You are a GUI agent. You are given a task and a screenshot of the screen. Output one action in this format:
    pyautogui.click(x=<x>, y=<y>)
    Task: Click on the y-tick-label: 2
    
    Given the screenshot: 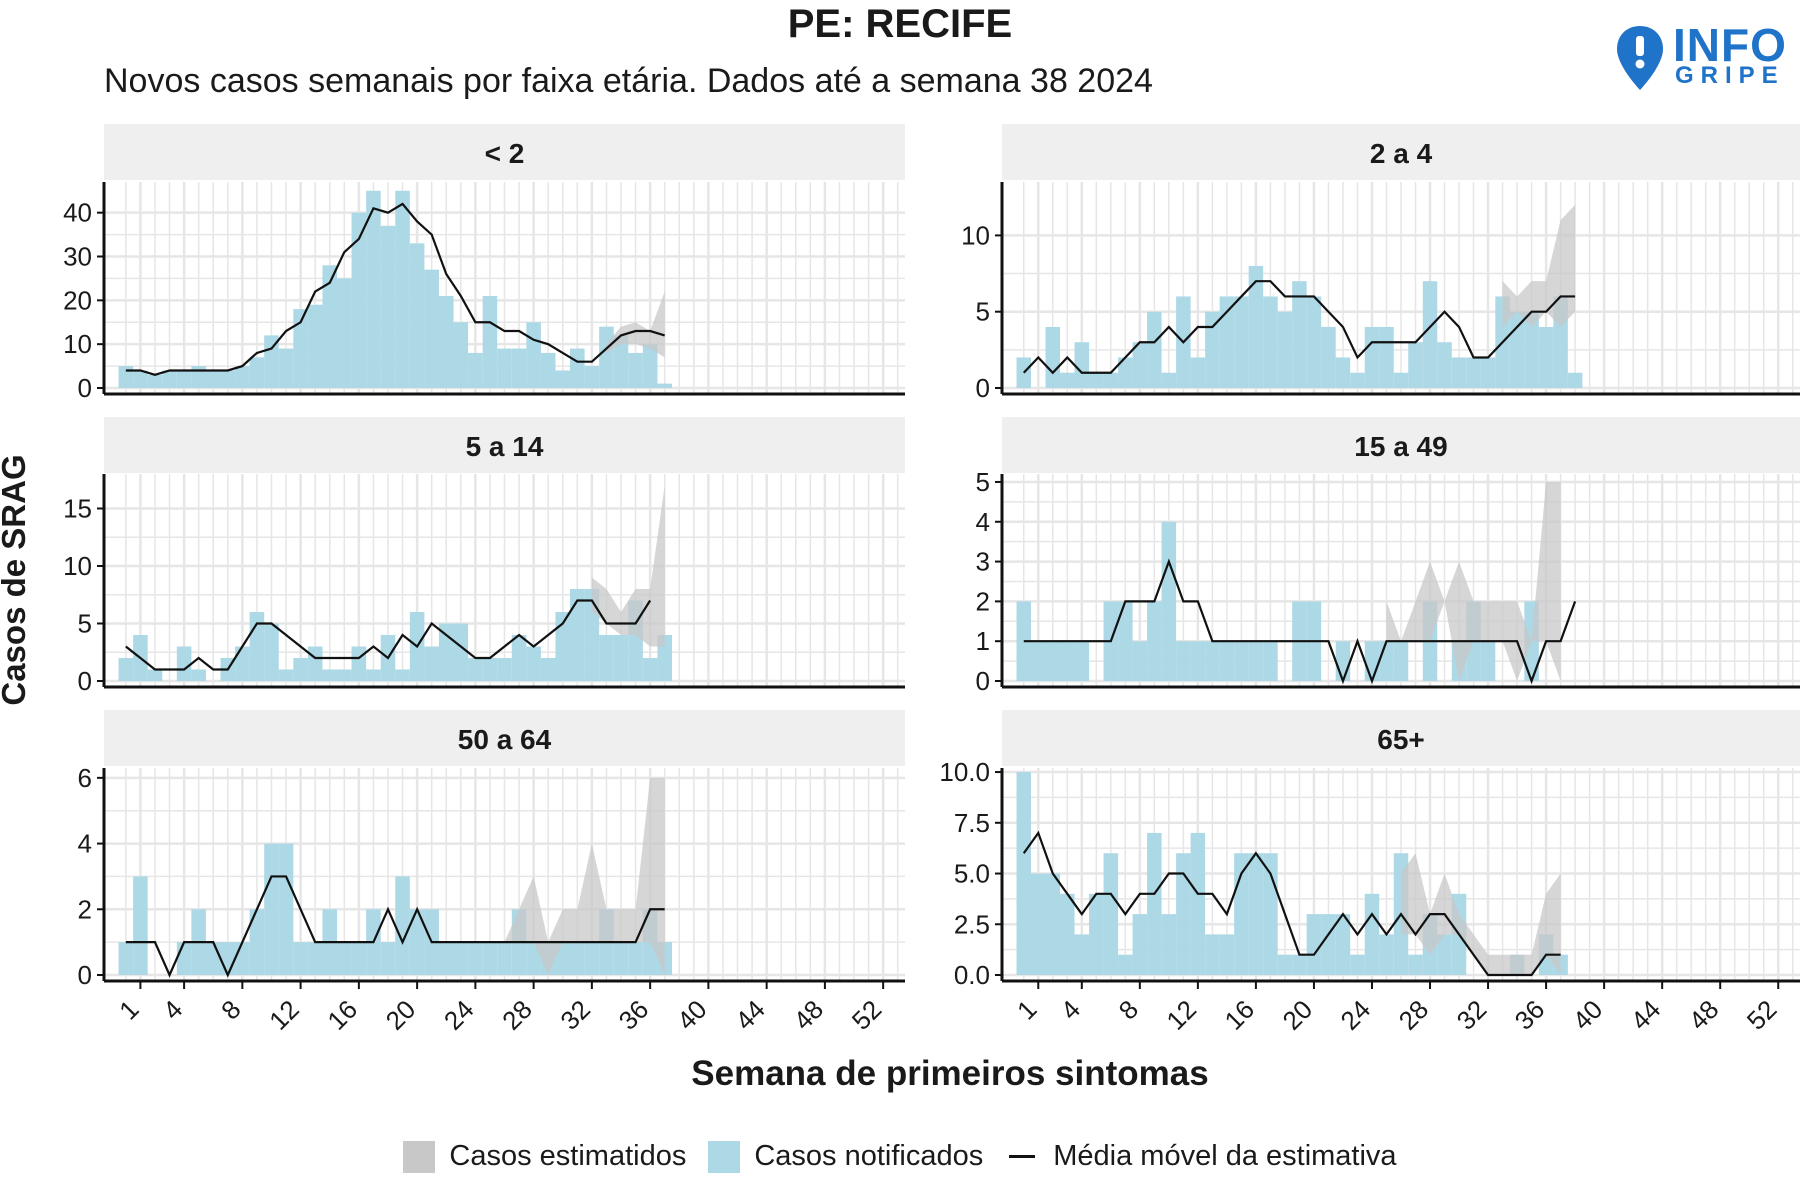 What is the action you would take?
    pyautogui.click(x=983, y=601)
    